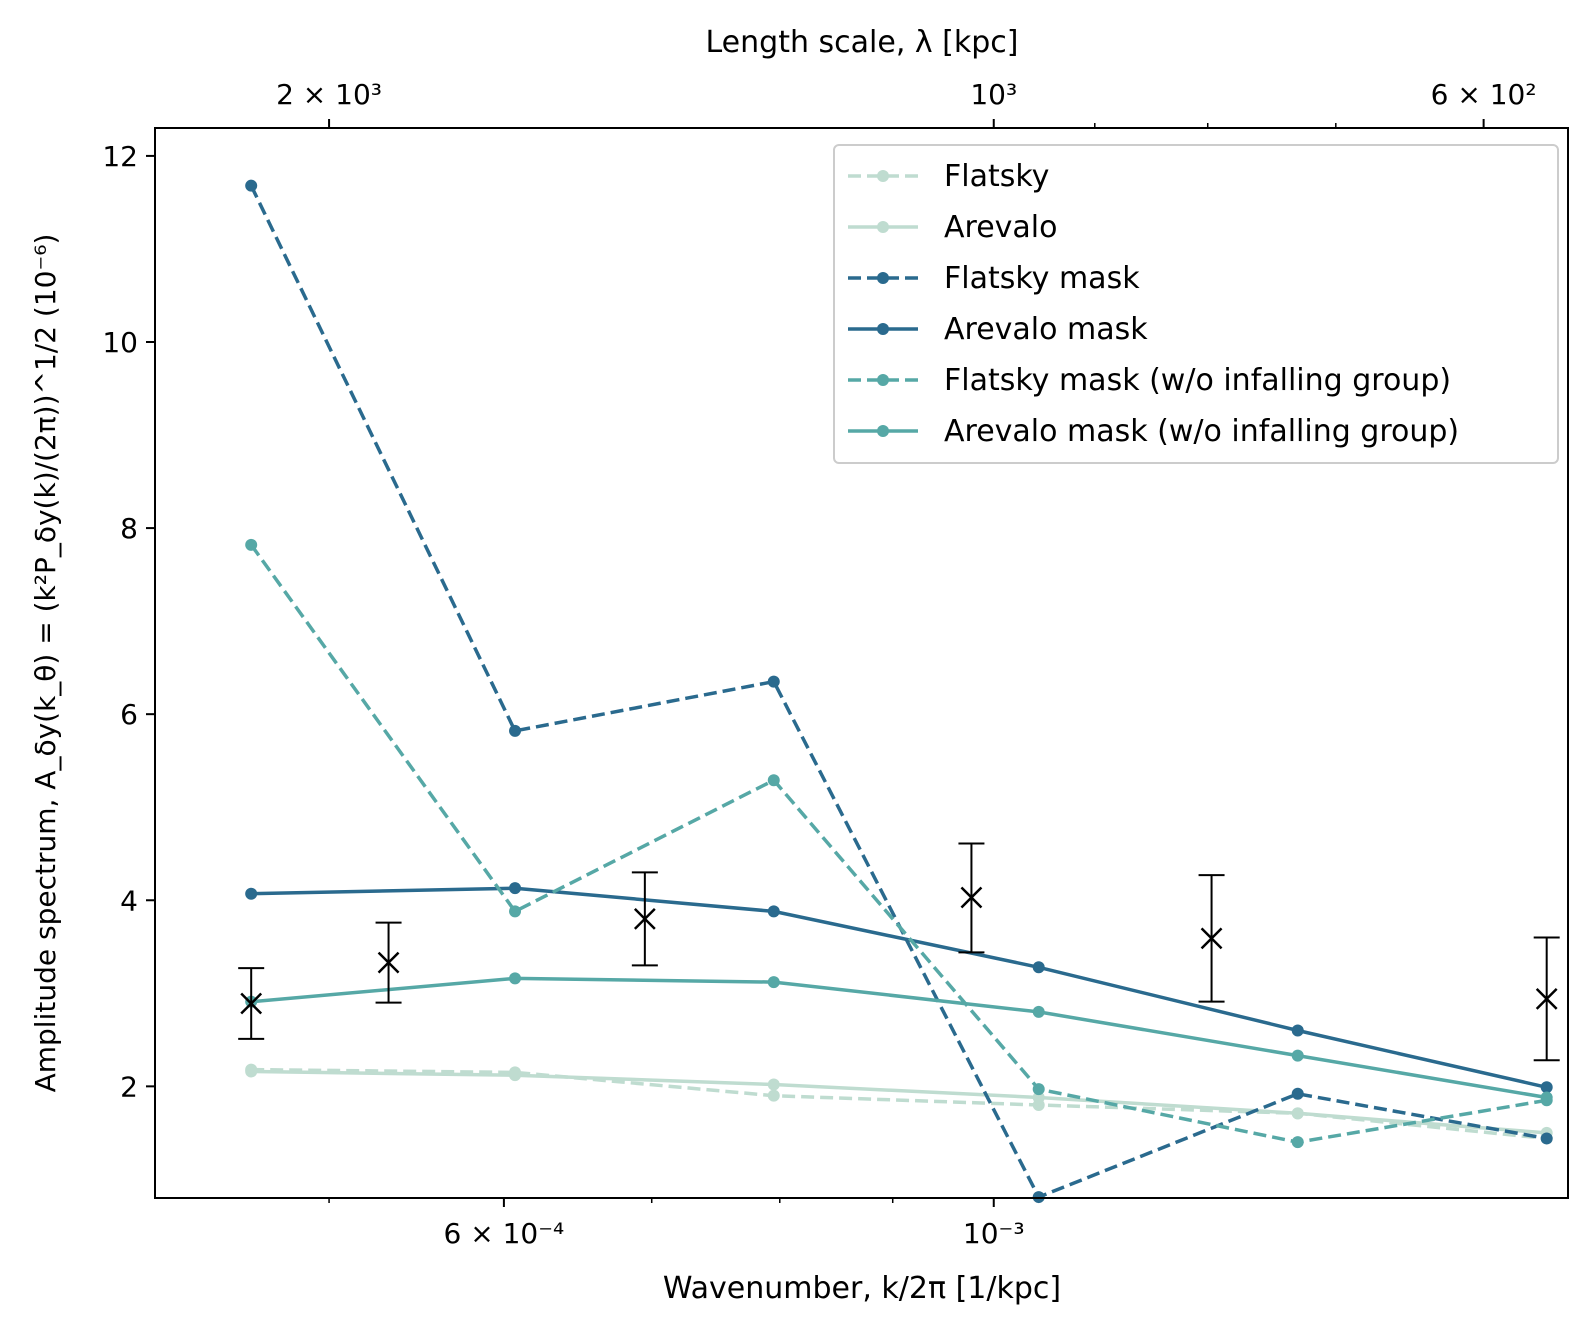 Image resolution: width=1592 pixels, height=1329 pixels. I want to click on legend-label-0: Flatsky, so click(996, 176).